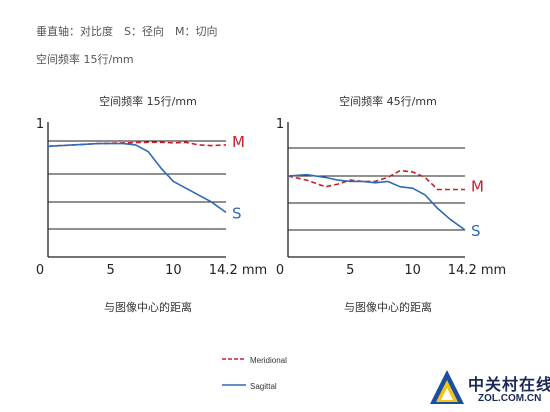 Image resolution: width=550 pixels, height=412 pixels. What do you see at coordinates (477, 187) in the screenshot?
I see `chart2-series-label-m: M` at bounding box center [477, 187].